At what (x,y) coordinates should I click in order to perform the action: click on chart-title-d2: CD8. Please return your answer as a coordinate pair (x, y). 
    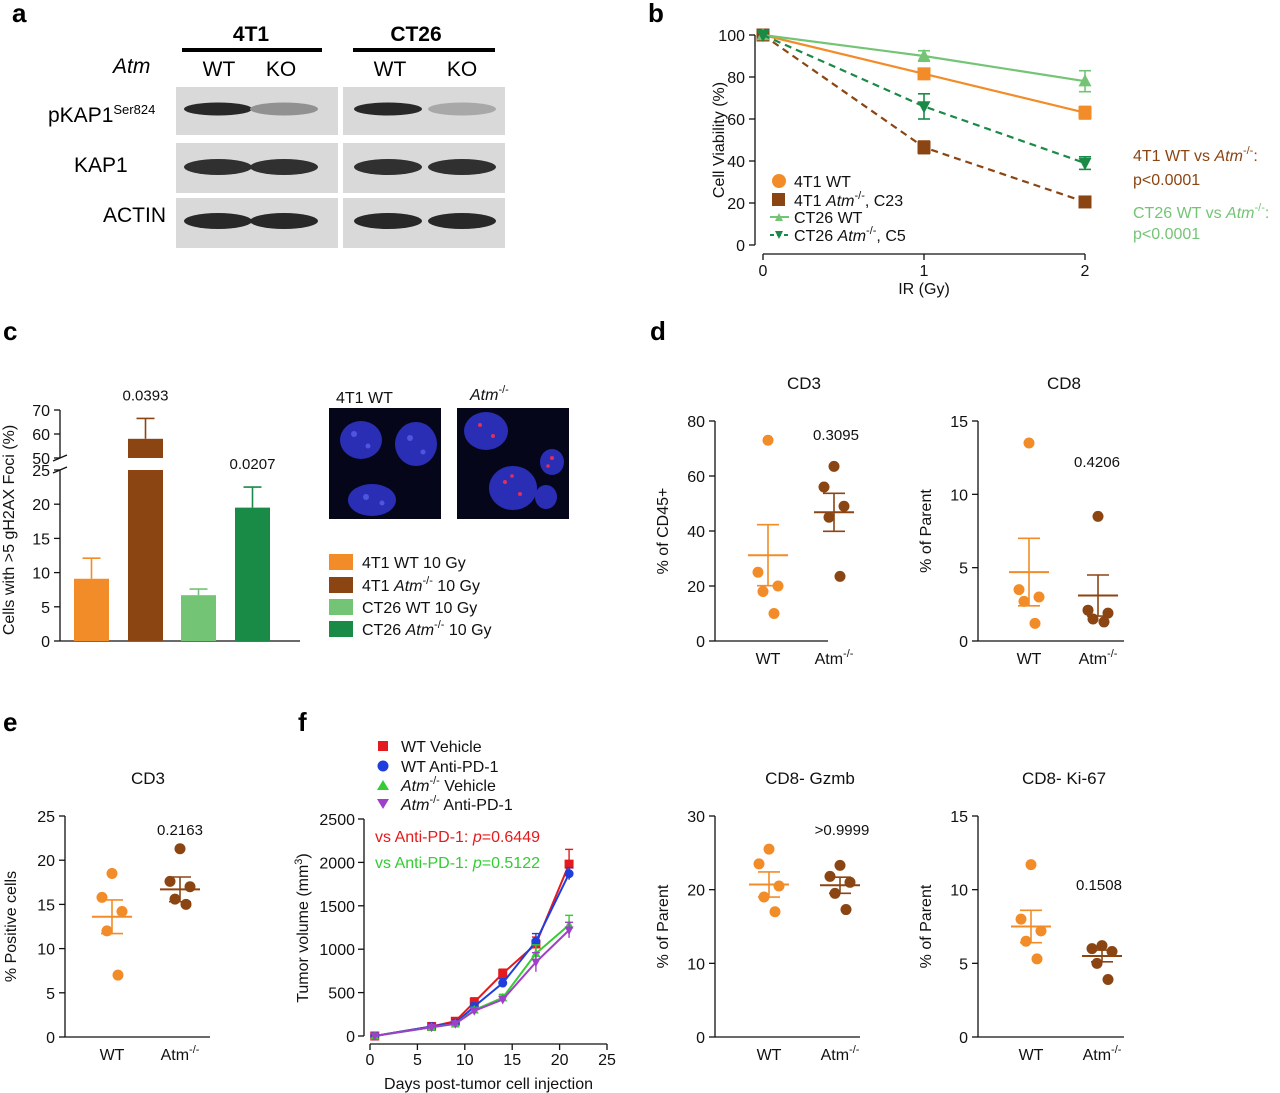
    Looking at the image, I should click on (1064, 383).